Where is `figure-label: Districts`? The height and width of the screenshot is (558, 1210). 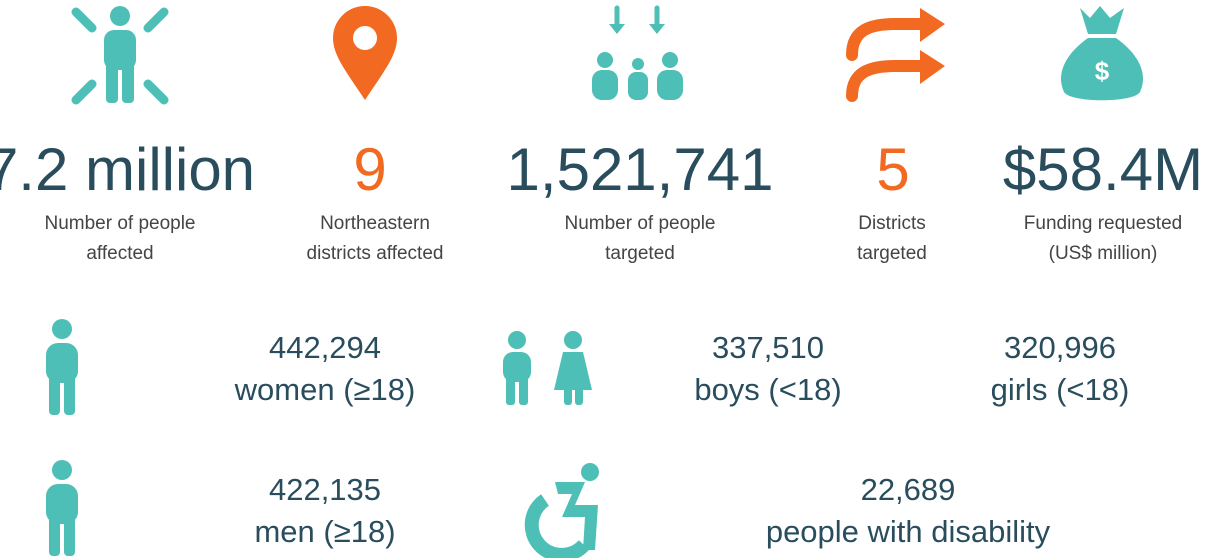
figure-label: Districts is located at coordinates (892, 223).